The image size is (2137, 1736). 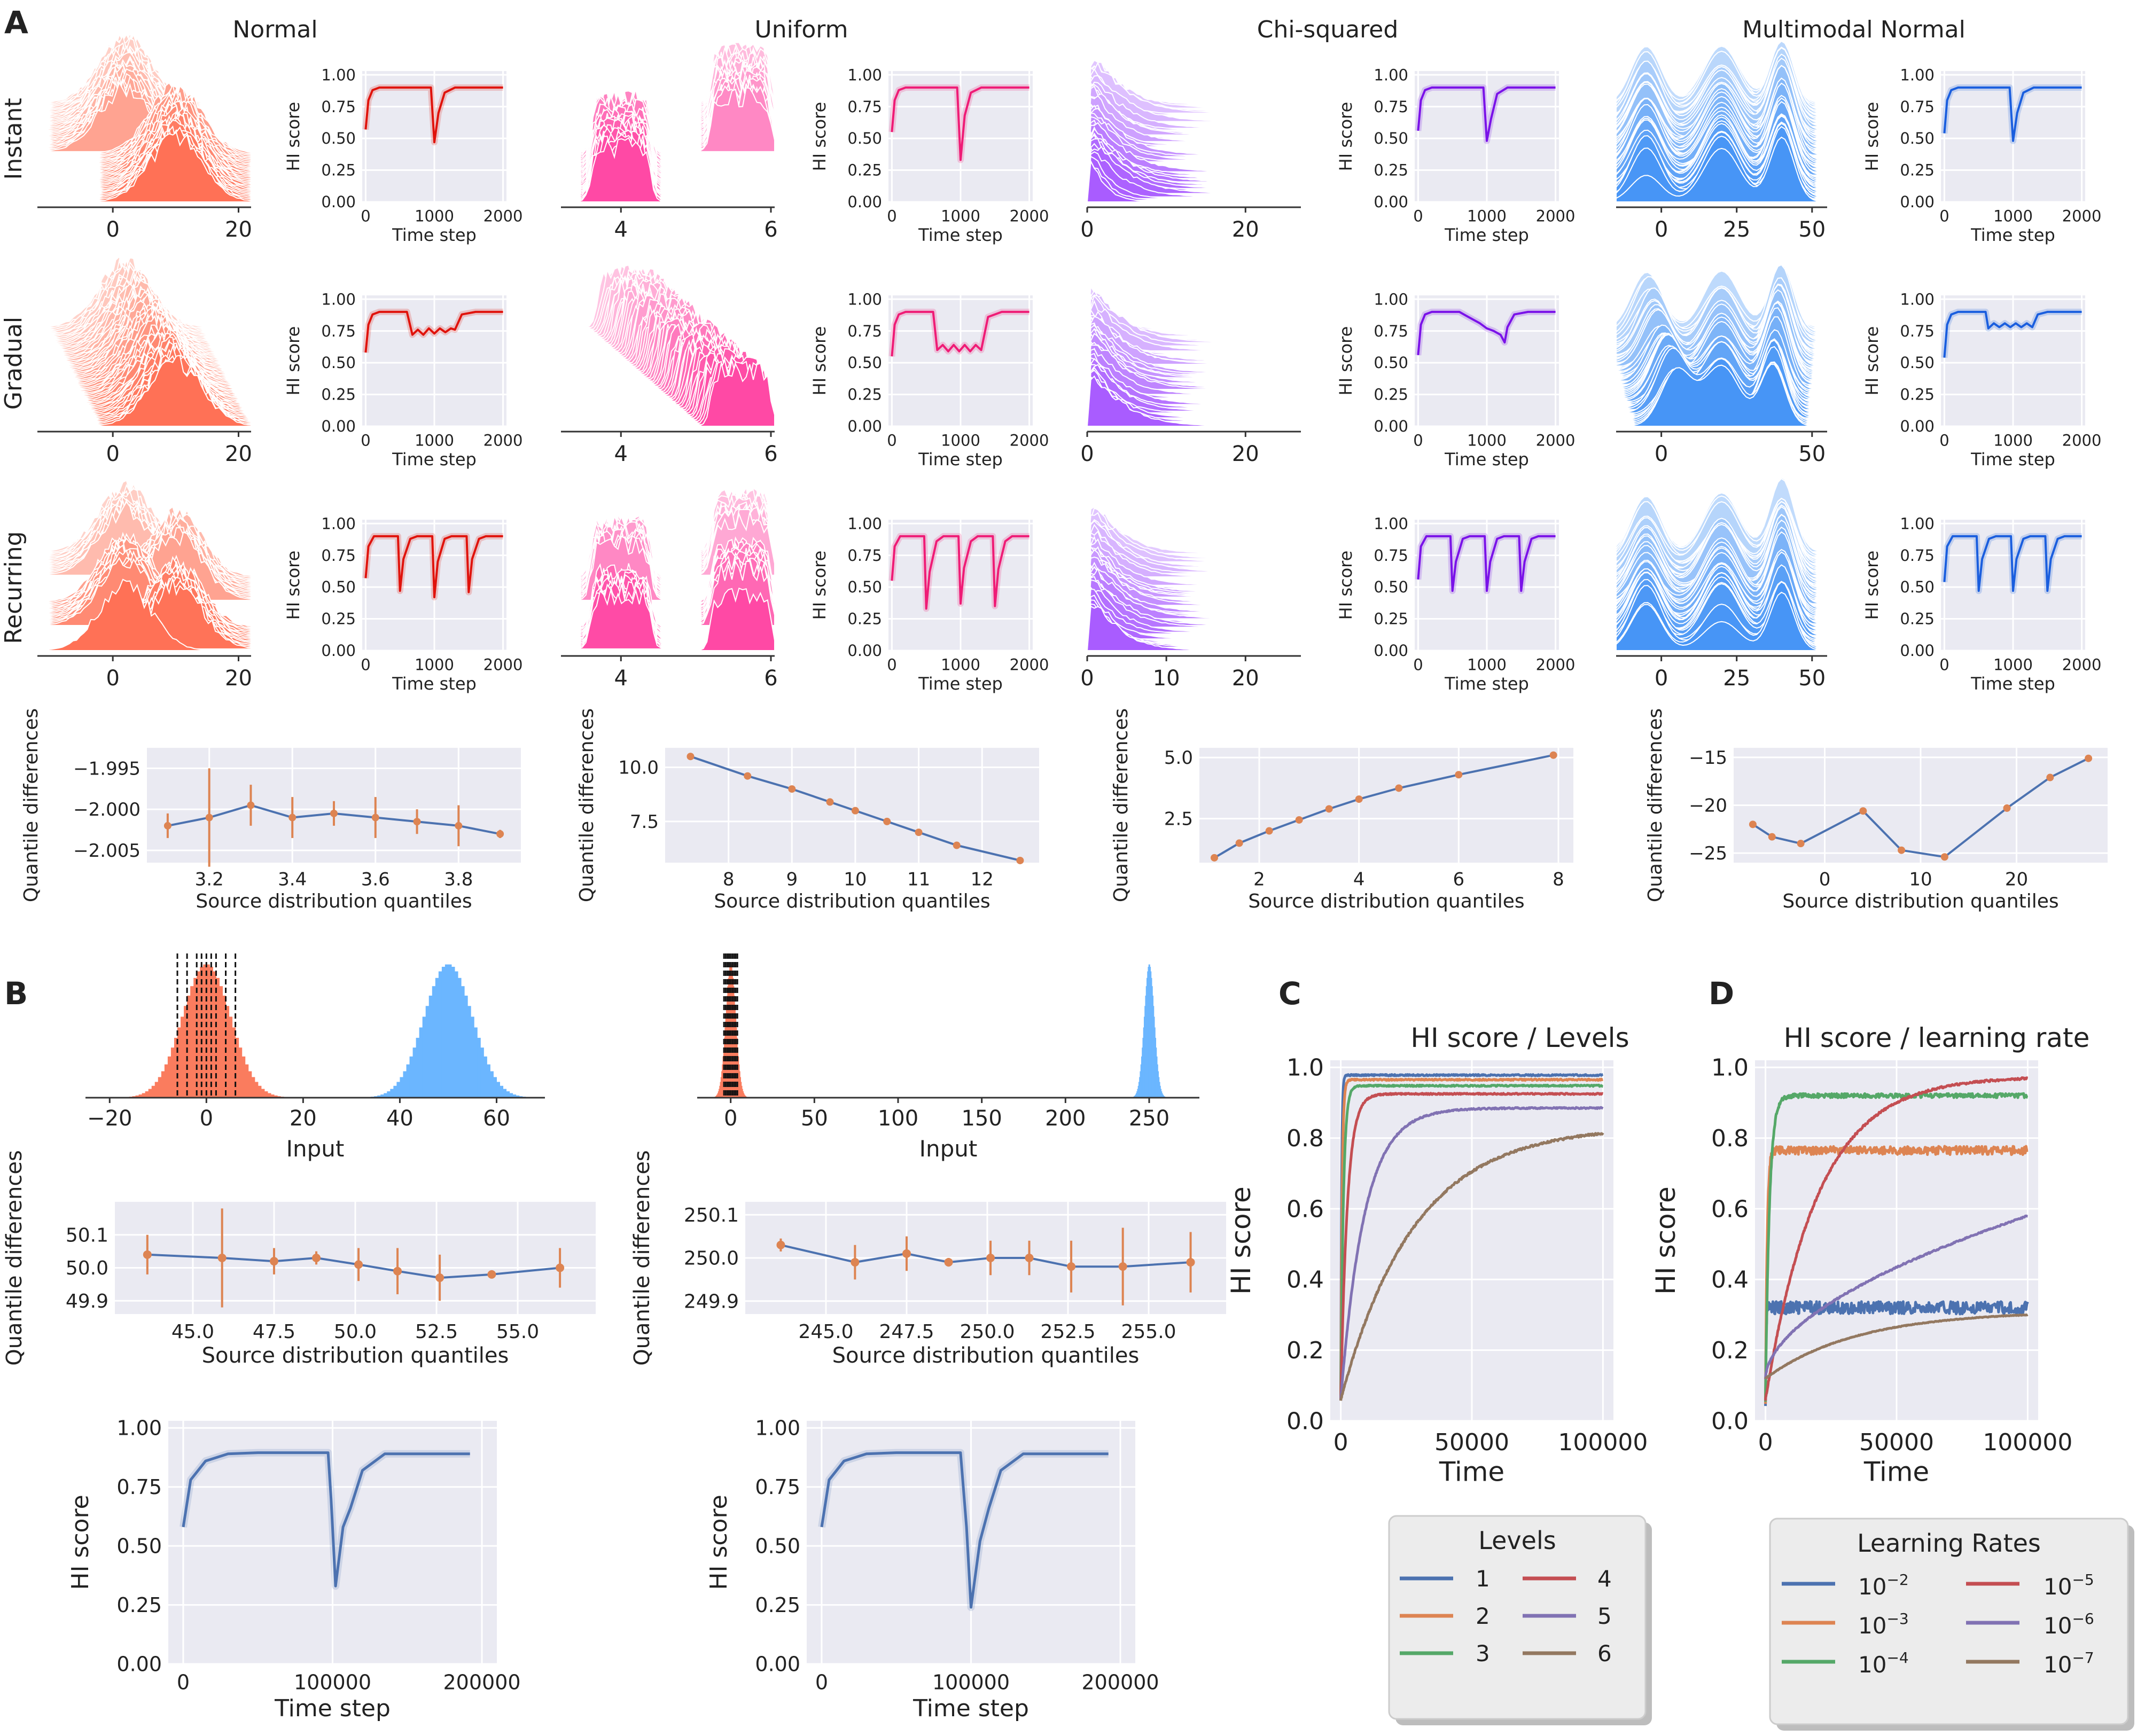 I want to click on hi-uniform-gradual-ytick-label: 0.50, so click(x=864, y=363).